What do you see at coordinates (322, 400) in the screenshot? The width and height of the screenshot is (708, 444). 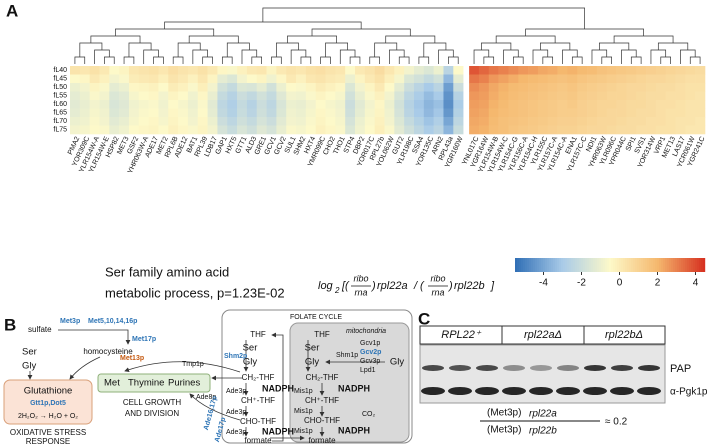 I see `diagram-label: CH⁺-THF` at bounding box center [322, 400].